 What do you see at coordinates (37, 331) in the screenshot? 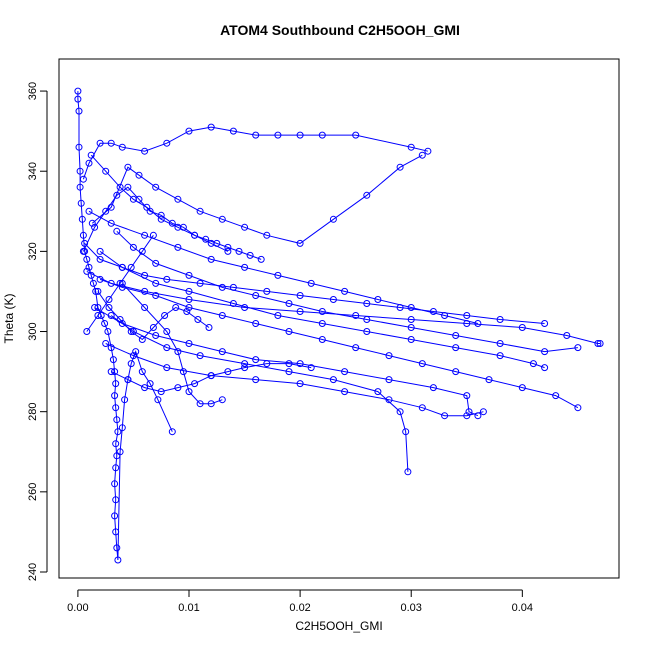
I see `y-axis: 240 260 280 300 320 340 360` at bounding box center [37, 331].